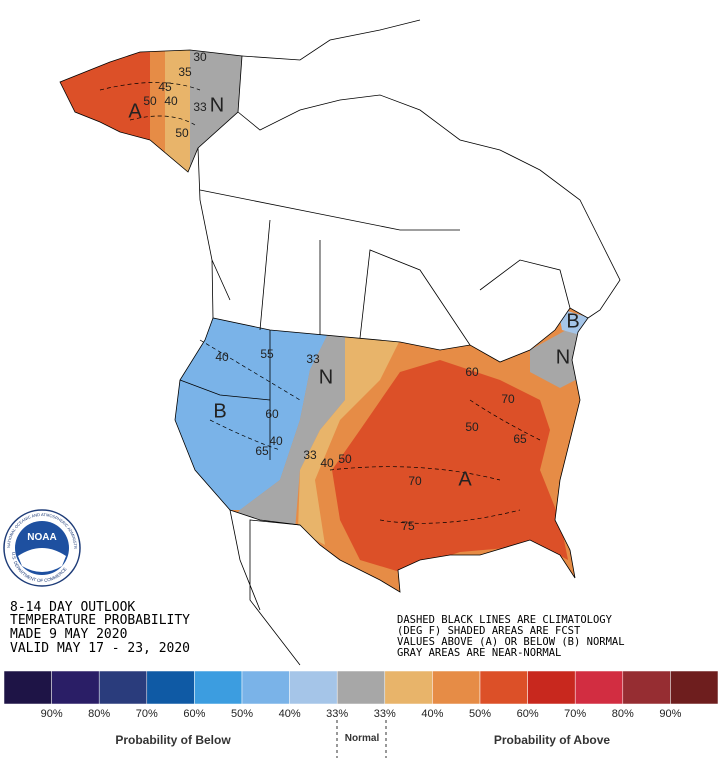 The width and height of the screenshot is (719, 760). What do you see at coordinates (408, 526) in the screenshot?
I see `map-label: 75` at bounding box center [408, 526].